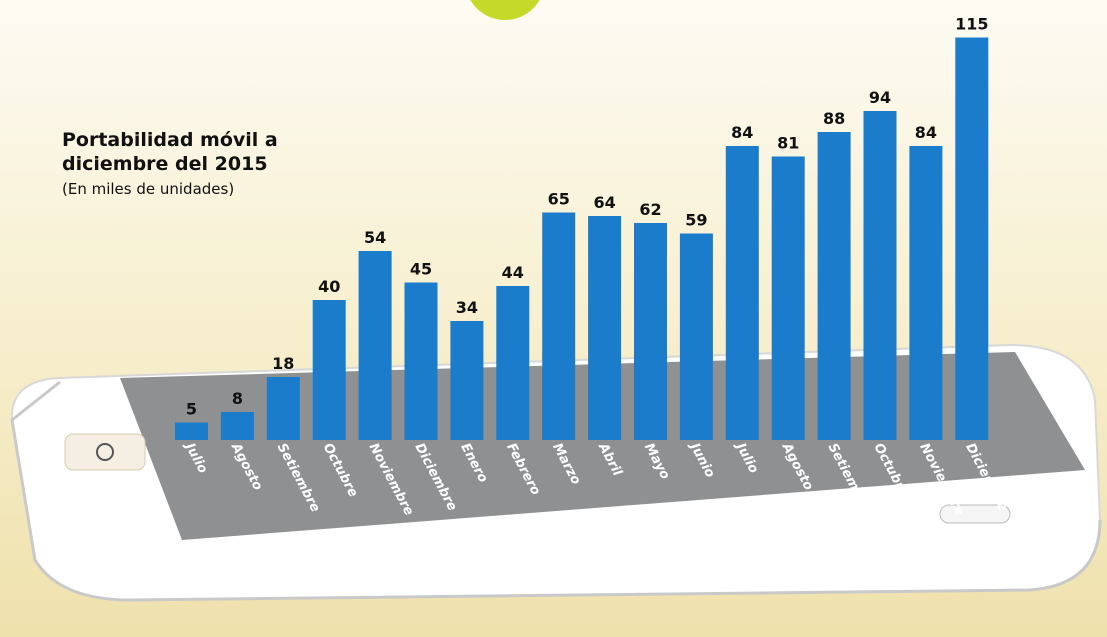 Image resolution: width=1107 pixels, height=637 pixels. I want to click on value-label: 62, so click(650, 209).